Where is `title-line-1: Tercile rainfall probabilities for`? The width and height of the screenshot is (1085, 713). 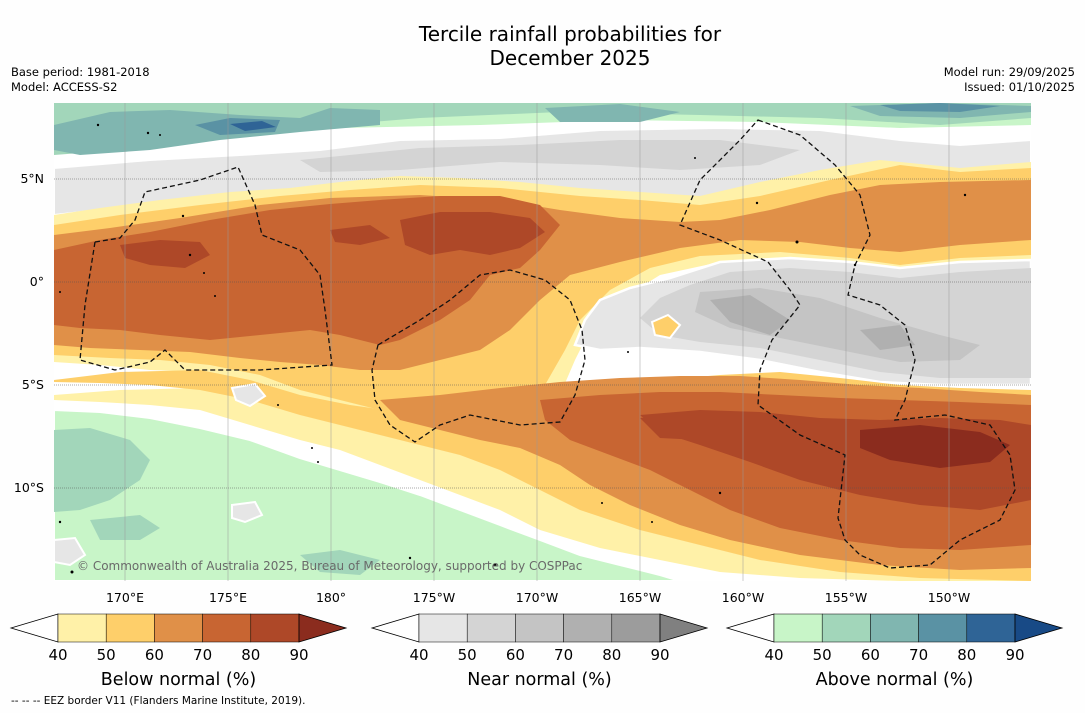 title-line-1: Tercile rainfall probabilities for is located at coordinates (570, 34).